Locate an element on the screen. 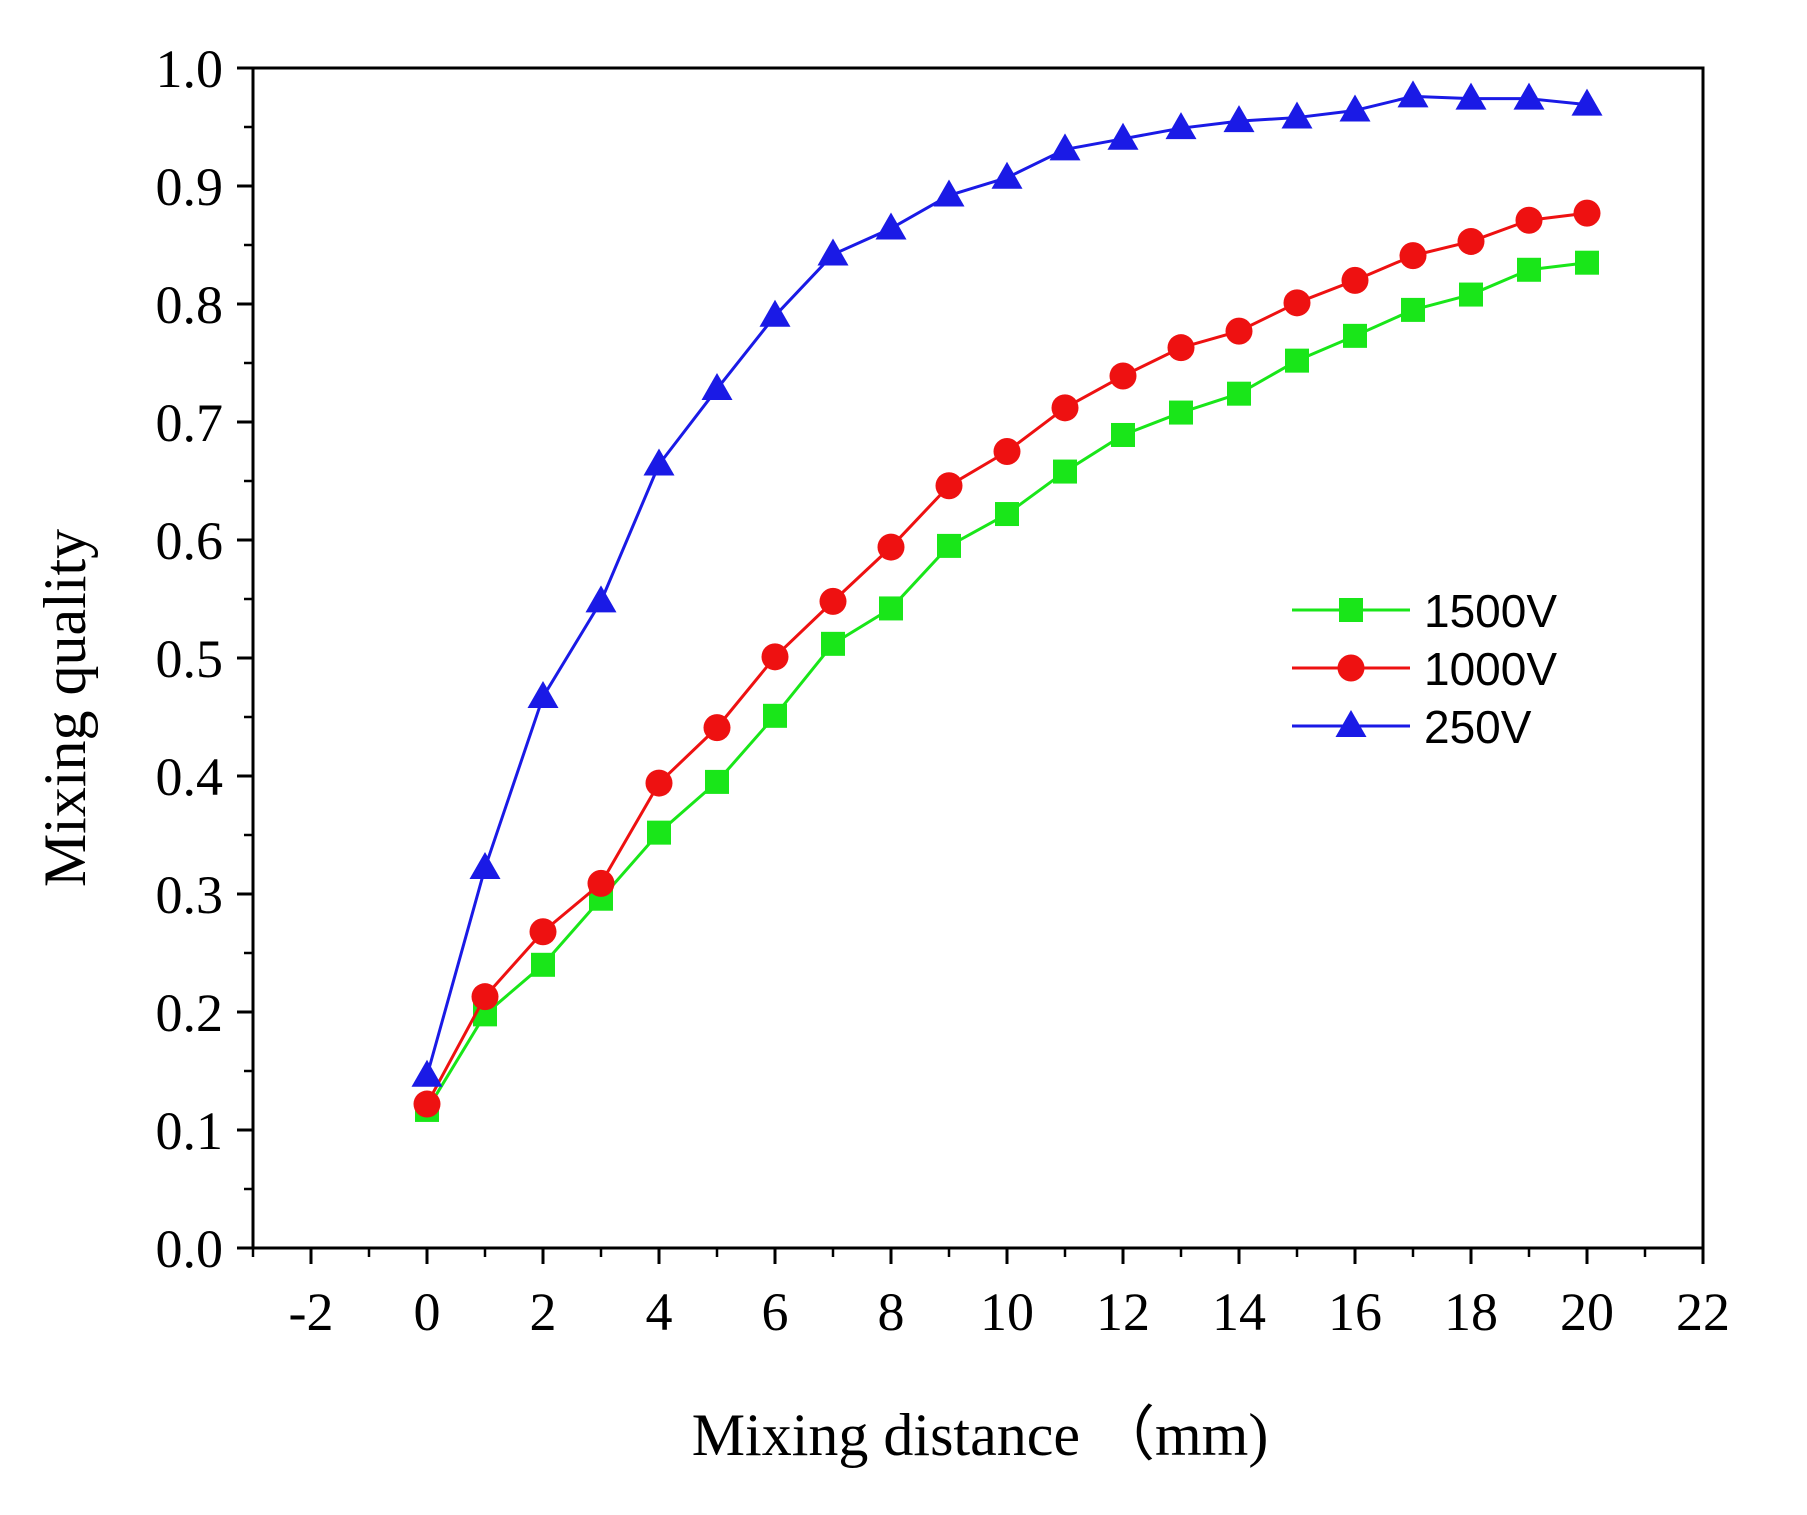  x-tick-label: 10 is located at coordinates (1007, 1312).